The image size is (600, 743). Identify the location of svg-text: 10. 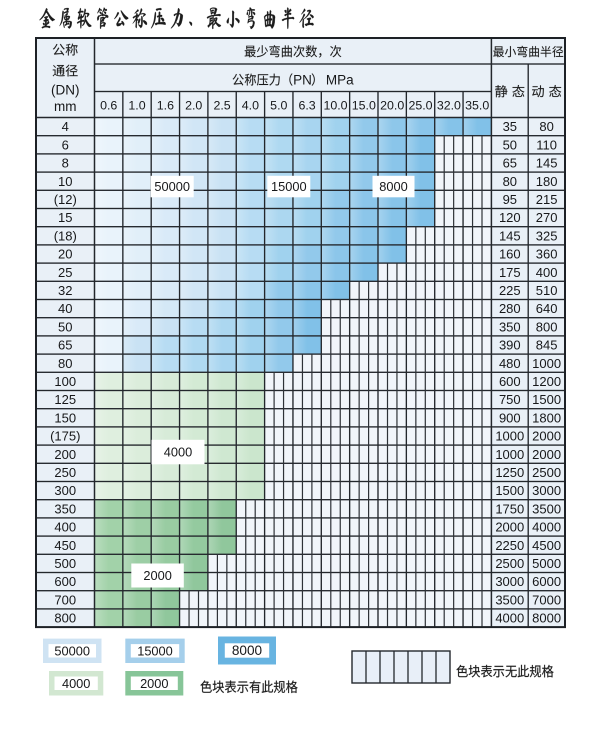
(65, 181).